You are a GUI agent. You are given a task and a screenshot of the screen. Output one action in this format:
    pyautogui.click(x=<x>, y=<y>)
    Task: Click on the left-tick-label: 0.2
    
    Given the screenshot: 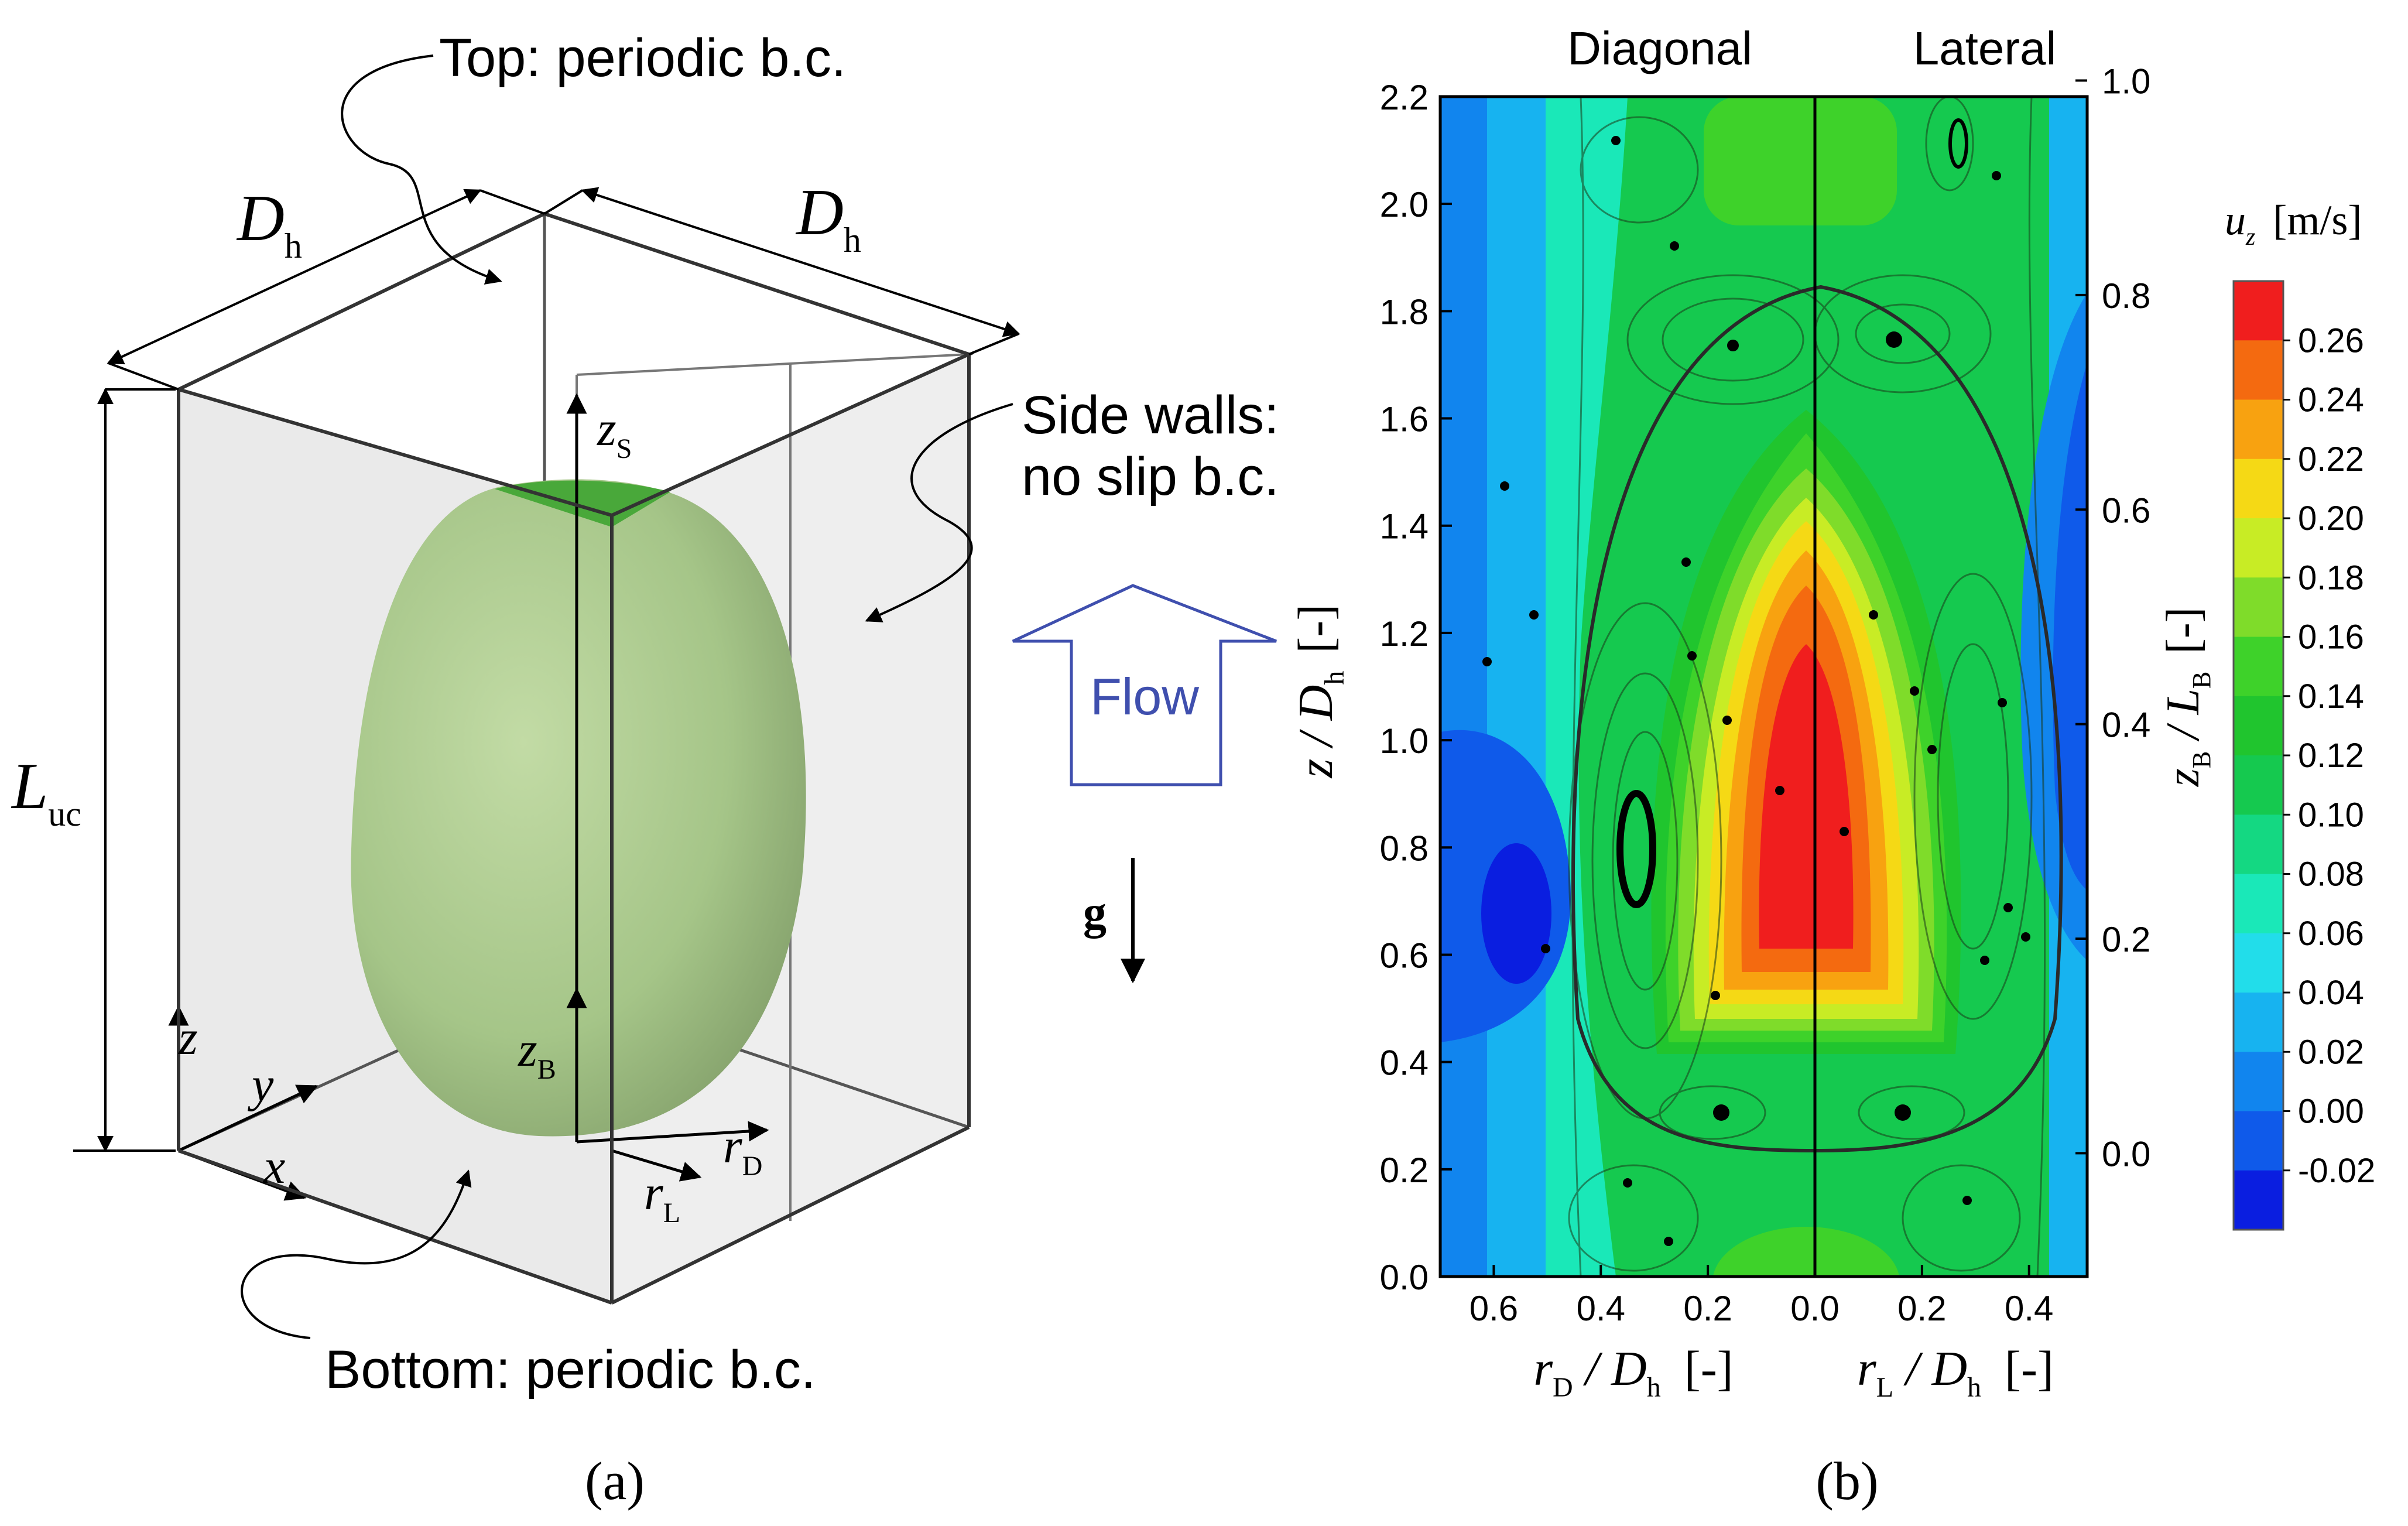 What is the action you would take?
    pyautogui.click(x=1404, y=1170)
    